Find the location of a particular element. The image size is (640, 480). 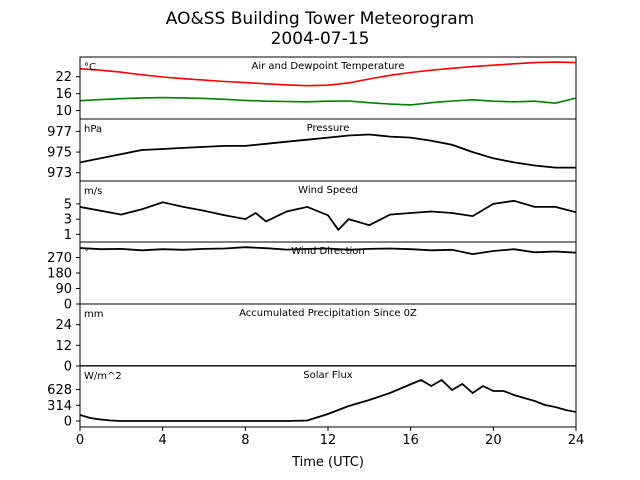

y-tick-label: 180 is located at coordinates (59, 274).